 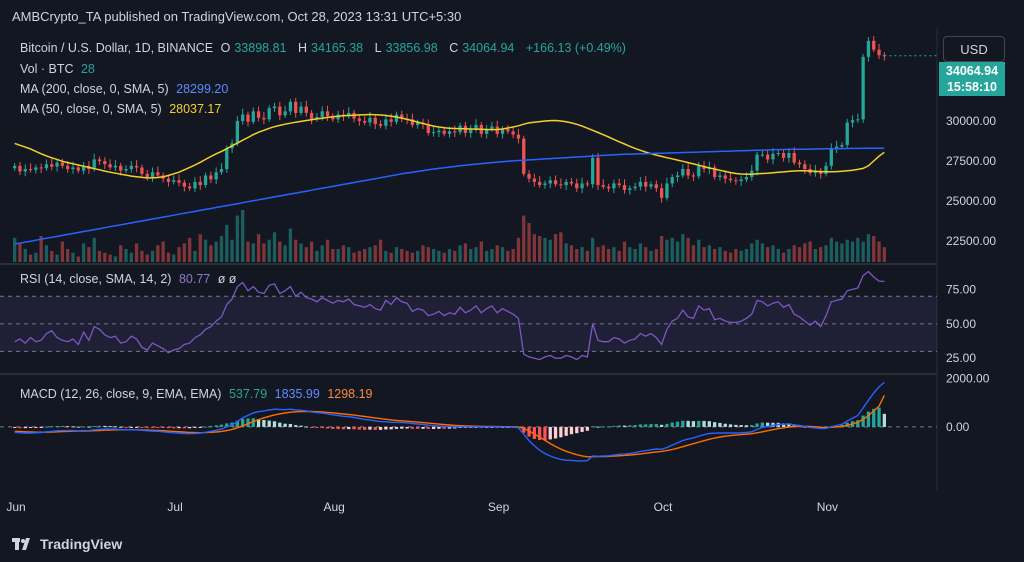 I want to click on rsi-band, so click(x=468, y=324).